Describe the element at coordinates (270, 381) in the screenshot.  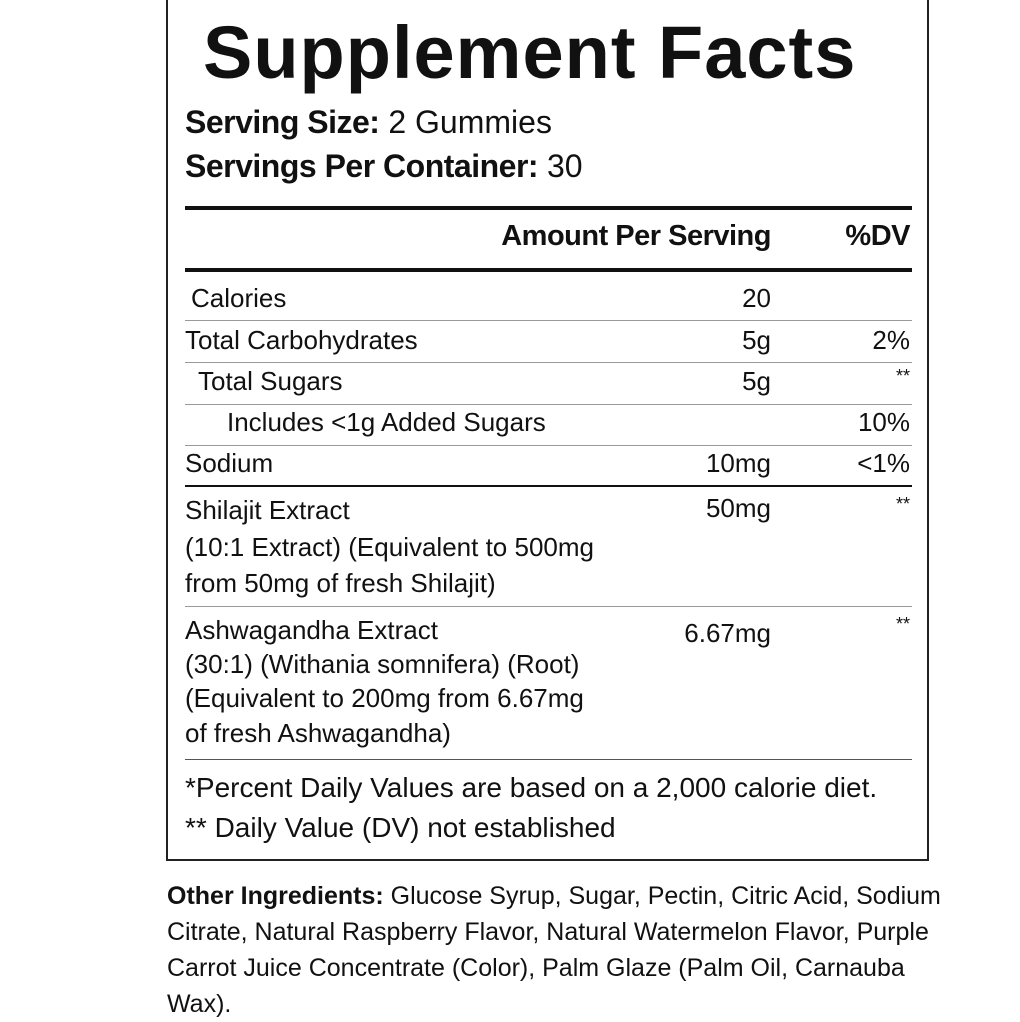
I see `row-name: Total Sugars` at that location.